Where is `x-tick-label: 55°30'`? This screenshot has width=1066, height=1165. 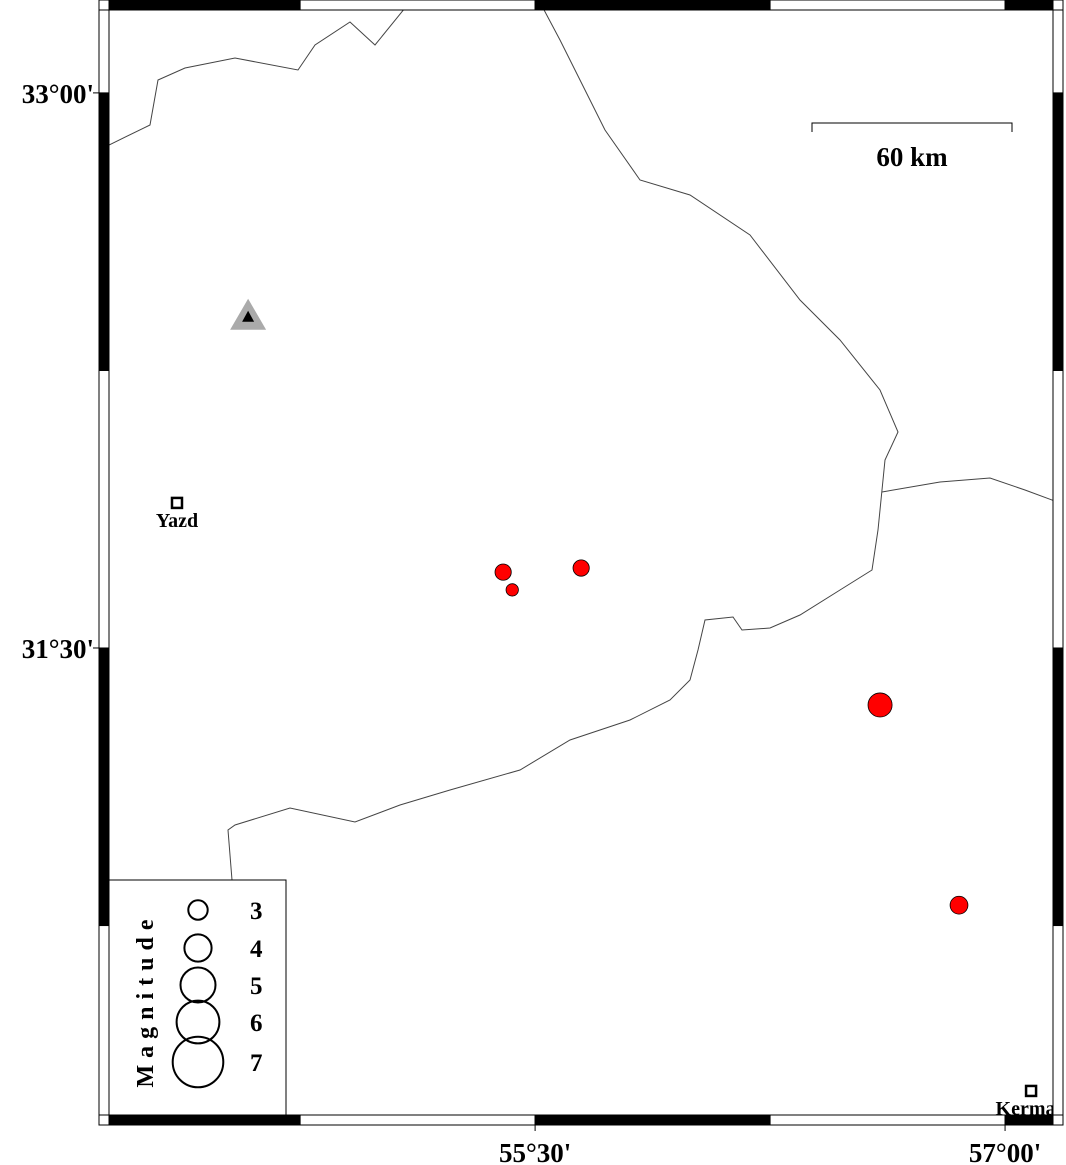
x-tick-label: 55°30' is located at coordinates (535, 1151).